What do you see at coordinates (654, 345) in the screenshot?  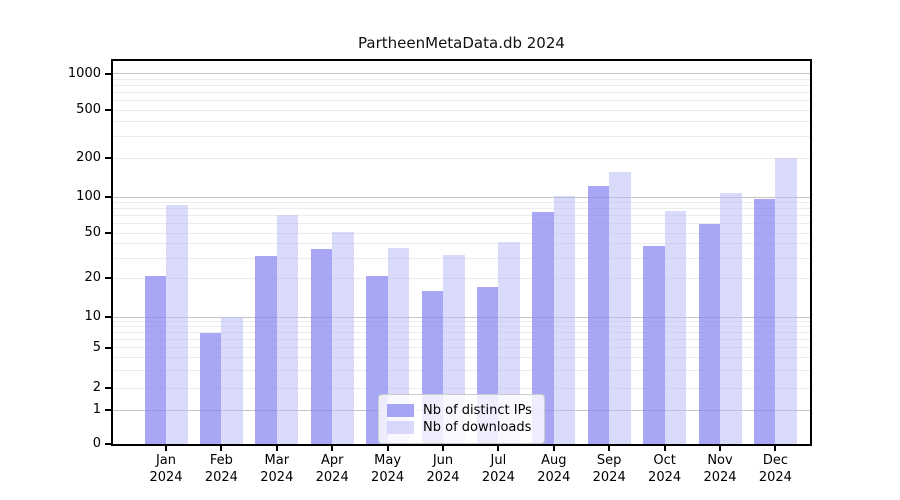 I see `bar-distinct-ips-oct` at bounding box center [654, 345].